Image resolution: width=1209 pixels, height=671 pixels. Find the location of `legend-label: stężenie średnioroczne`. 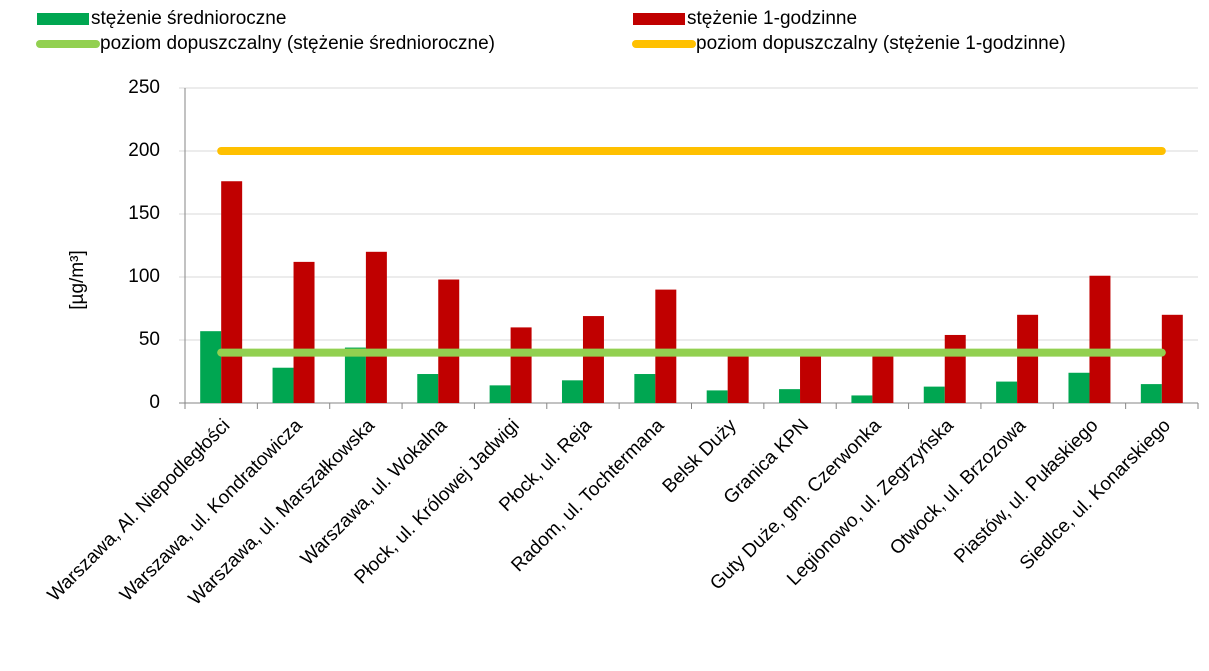

legend-label: stężenie średnioroczne is located at coordinates (188, 18).